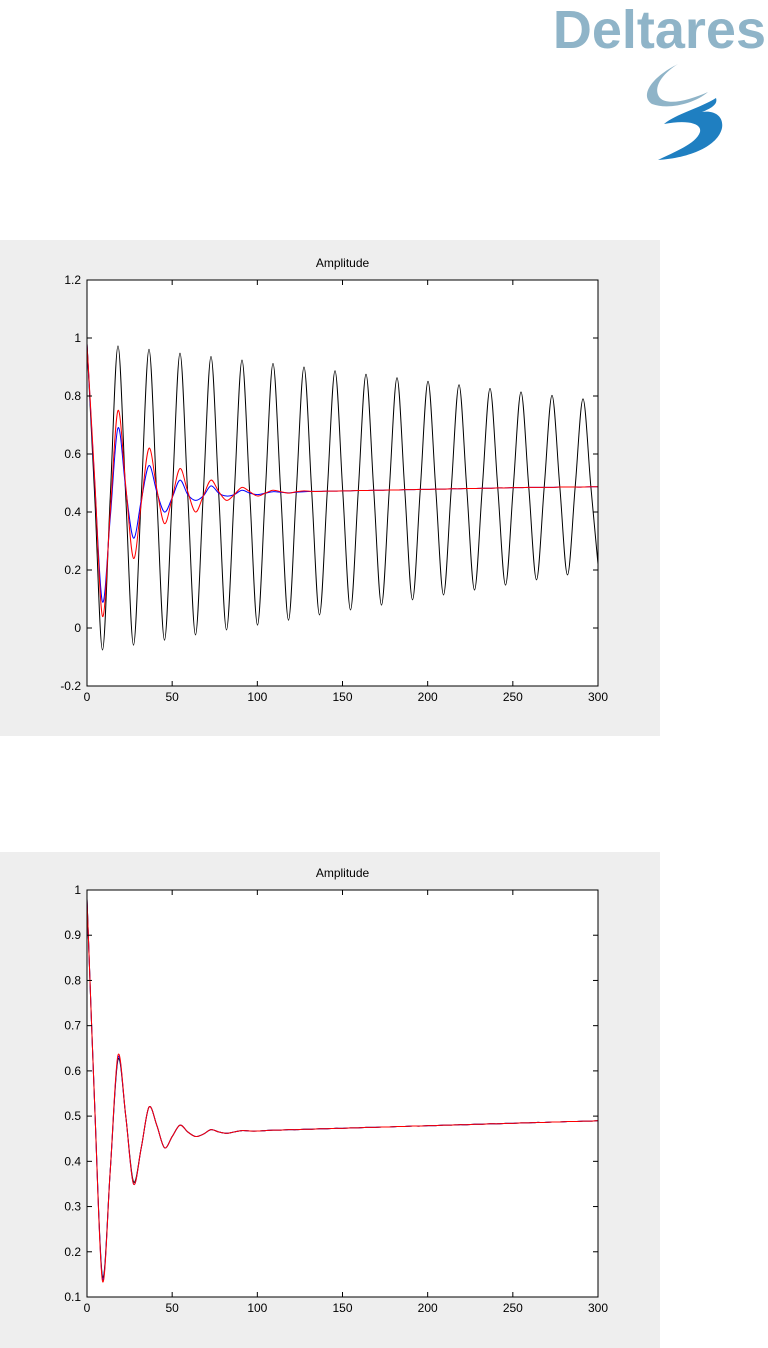 This screenshot has width=768, height=1348. What do you see at coordinates (72, 935) in the screenshot?
I see `y-tick-label: 0.9` at bounding box center [72, 935].